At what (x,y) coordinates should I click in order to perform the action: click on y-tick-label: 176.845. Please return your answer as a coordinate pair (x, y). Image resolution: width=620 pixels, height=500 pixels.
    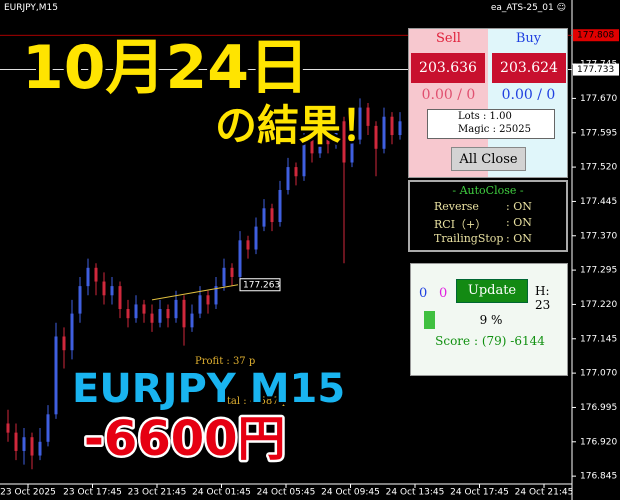
    Looking at the image, I should click on (598, 477).